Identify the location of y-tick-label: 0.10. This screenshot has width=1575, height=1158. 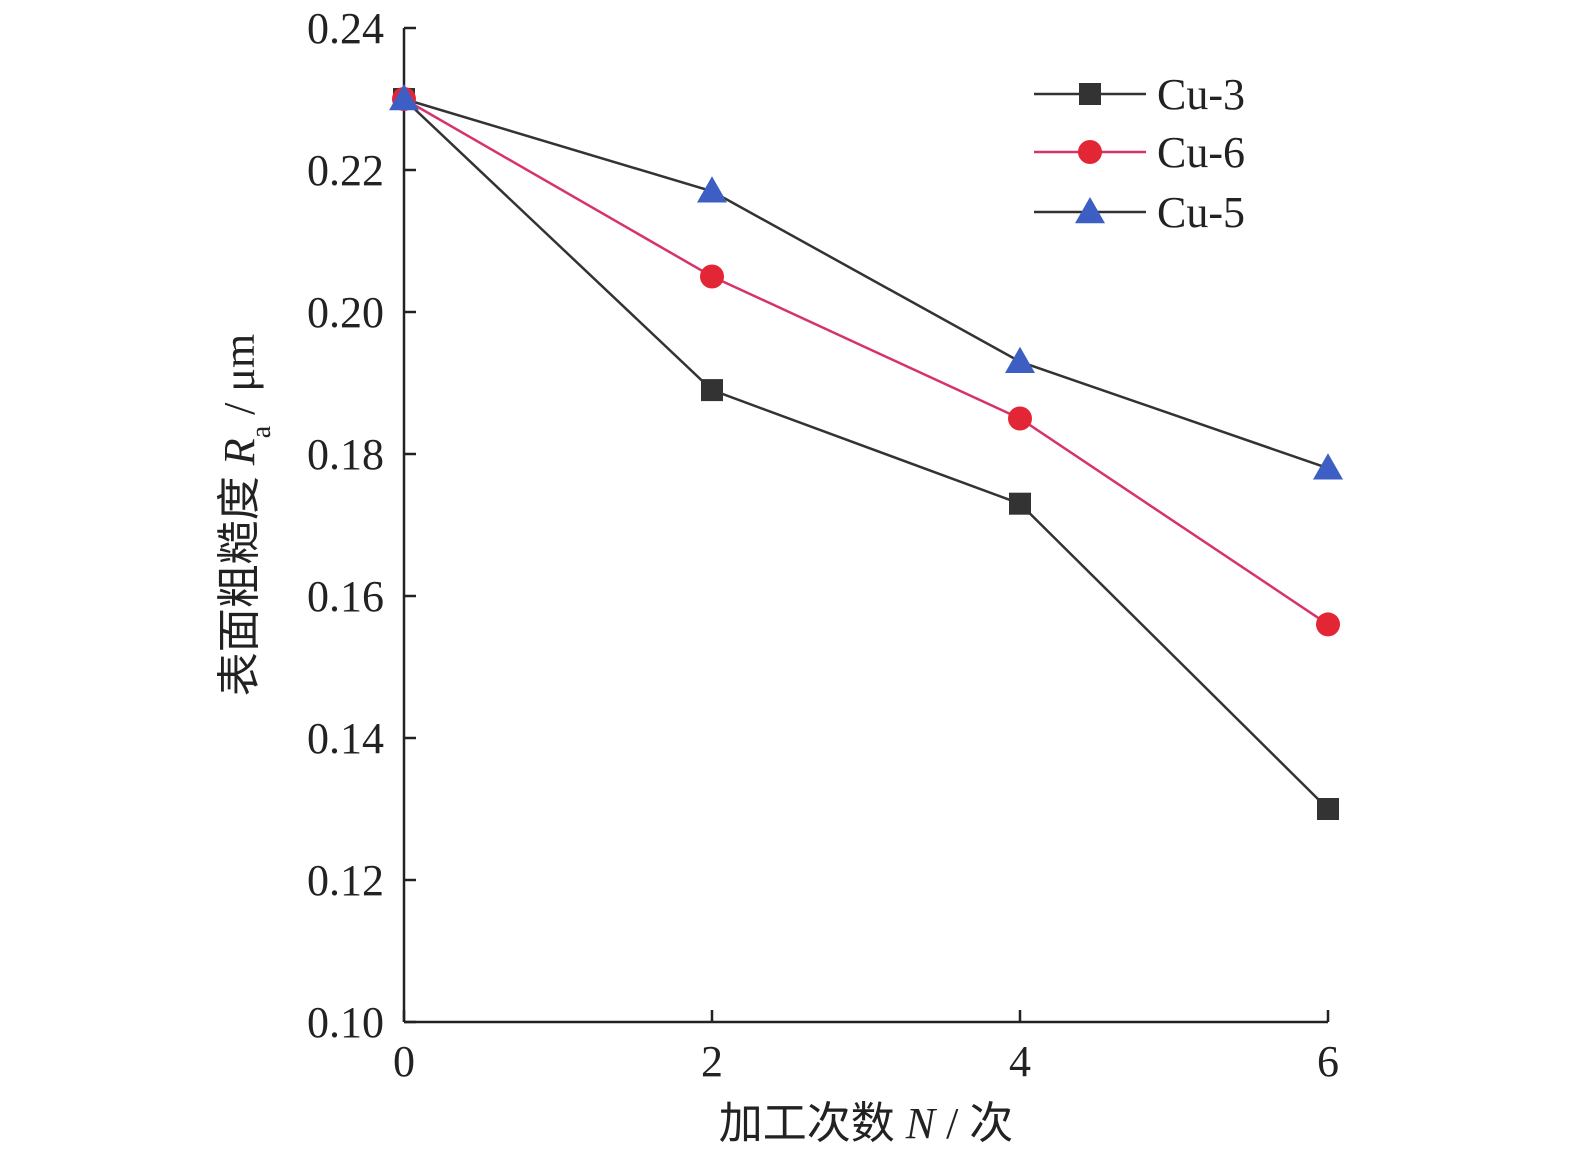
(345, 1022).